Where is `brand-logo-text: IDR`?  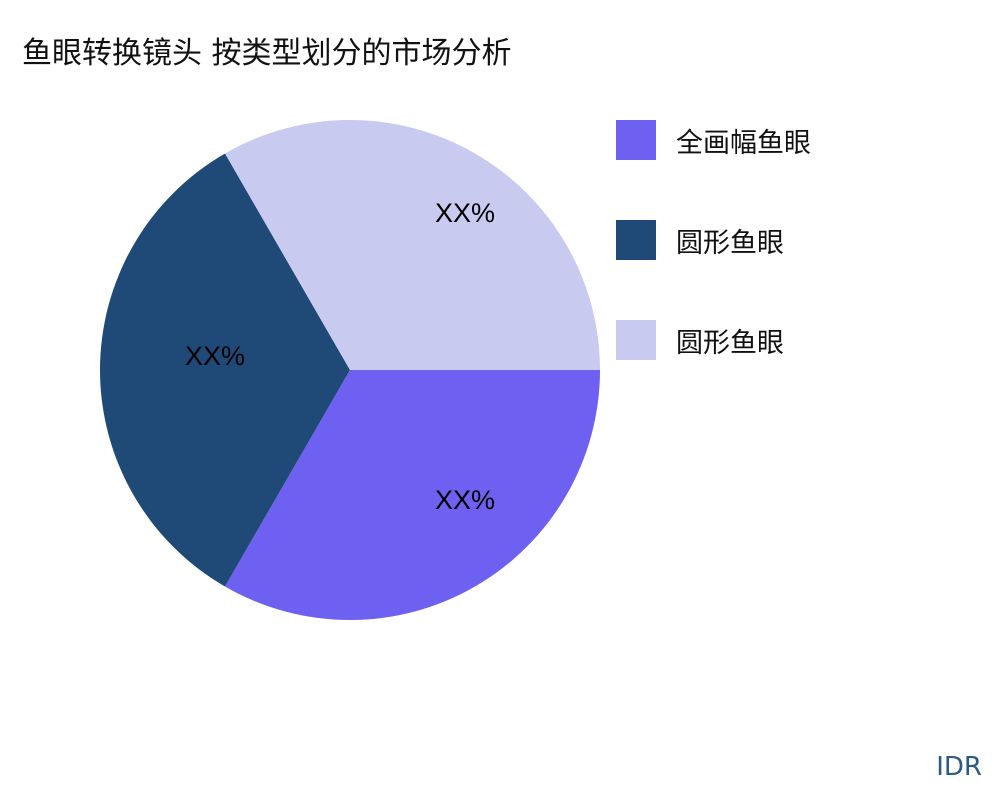
brand-logo-text: IDR is located at coordinates (959, 767).